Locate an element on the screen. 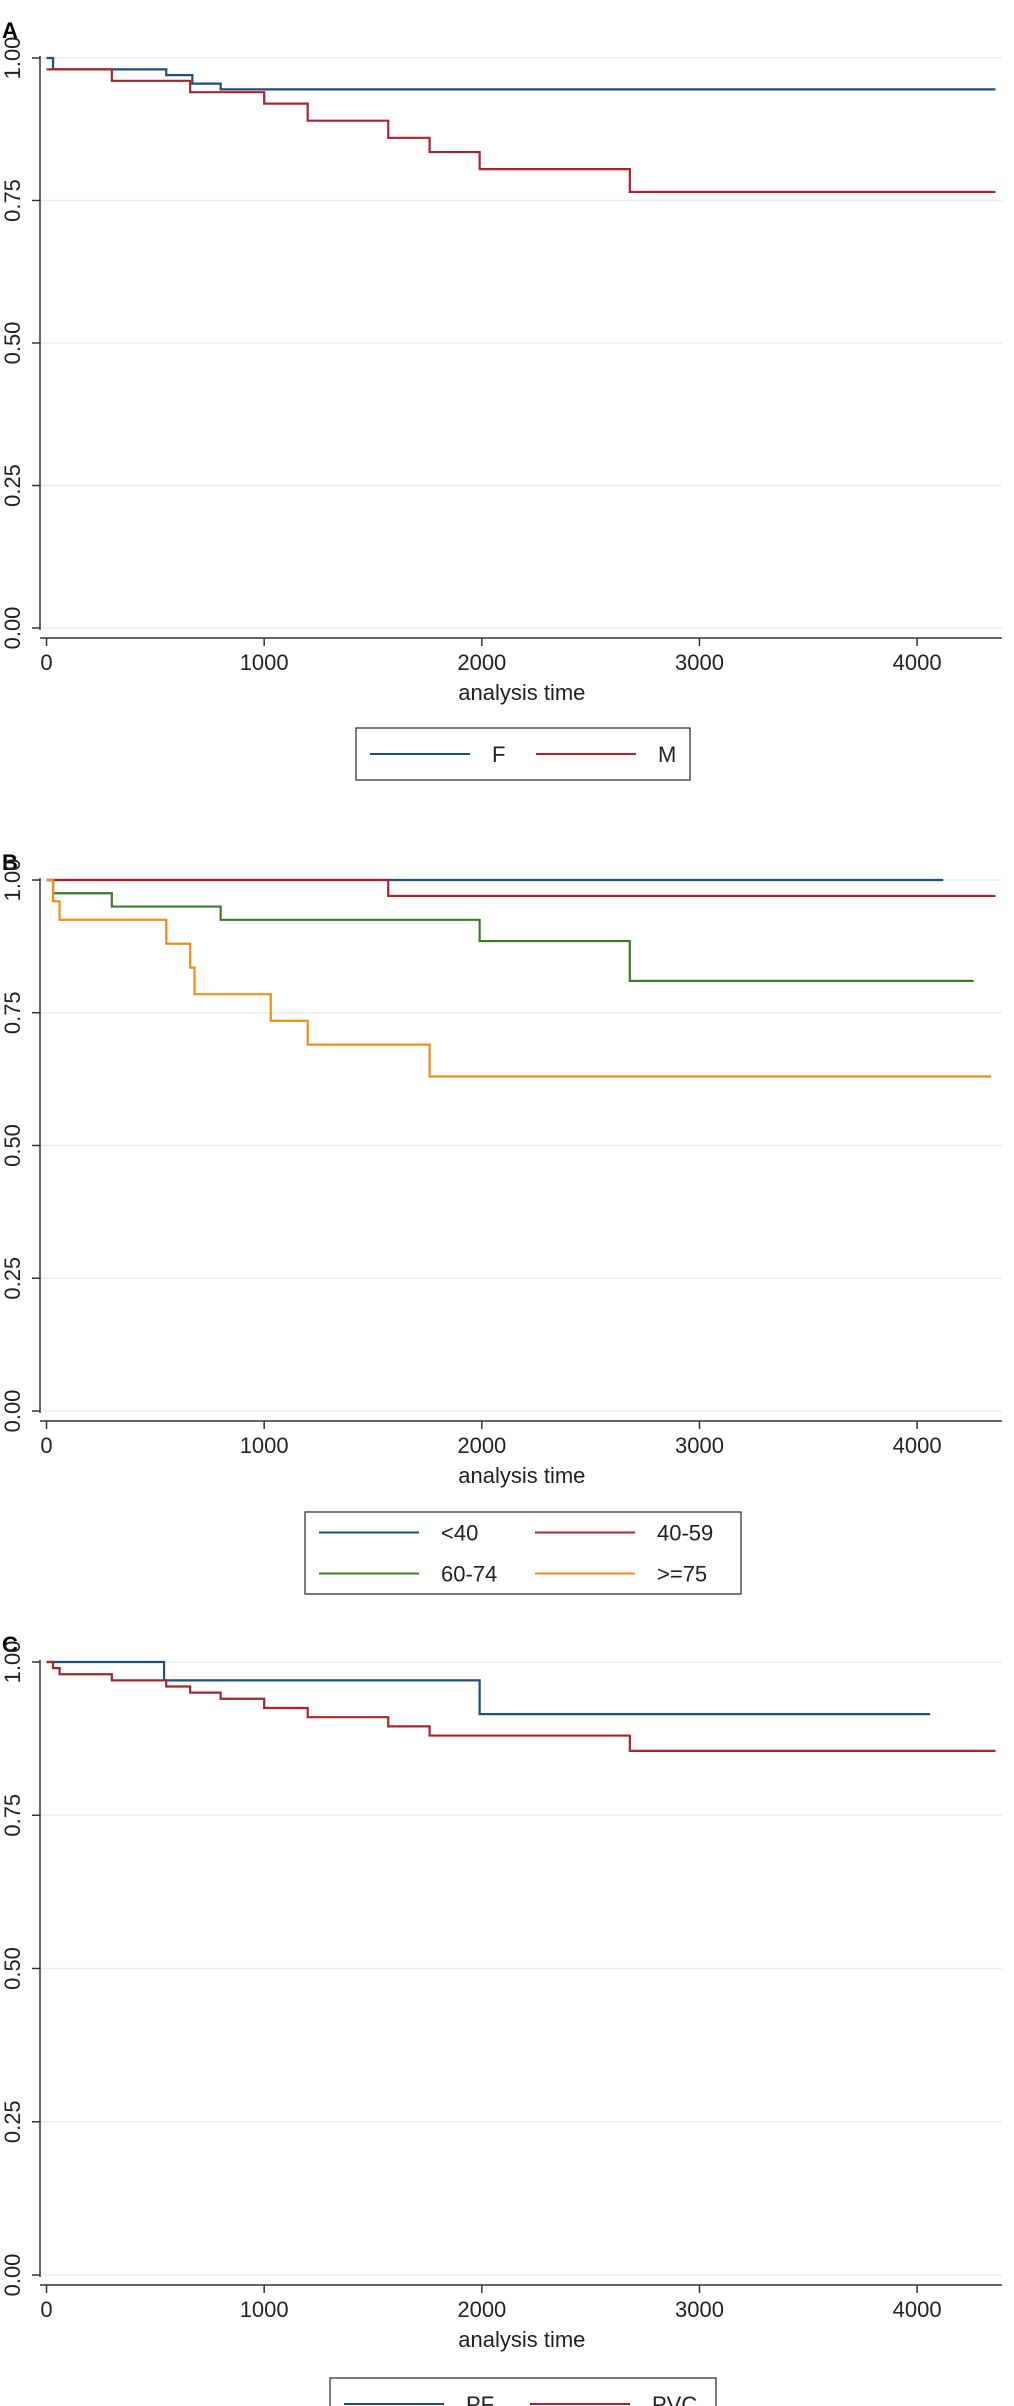 The height and width of the screenshot is (2406, 1014). panel-label: B is located at coordinates (10, 862).